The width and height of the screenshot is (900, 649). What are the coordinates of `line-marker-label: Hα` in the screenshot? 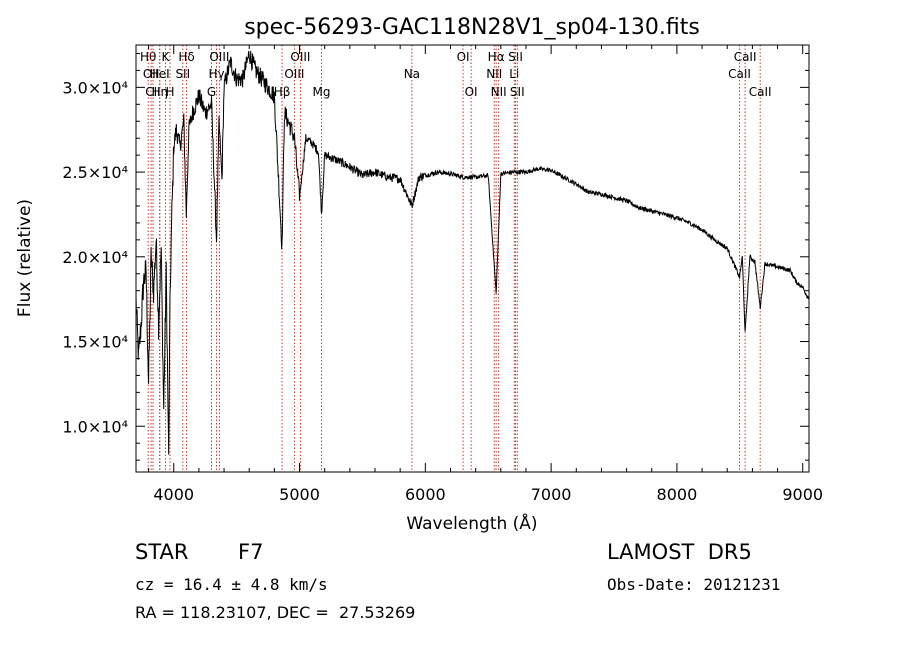 It's located at (496, 57).